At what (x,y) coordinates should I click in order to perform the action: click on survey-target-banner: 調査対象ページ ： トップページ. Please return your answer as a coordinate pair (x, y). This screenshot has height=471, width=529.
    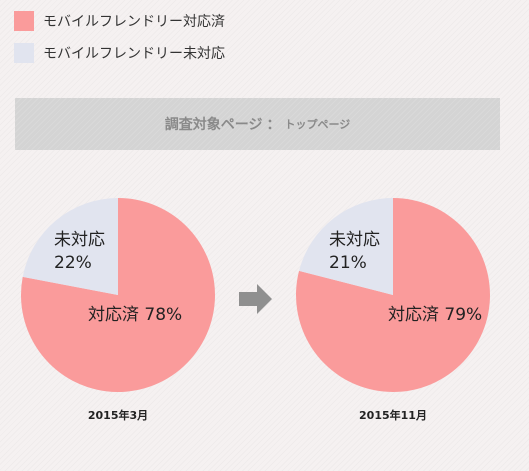
    Looking at the image, I should click on (257, 124).